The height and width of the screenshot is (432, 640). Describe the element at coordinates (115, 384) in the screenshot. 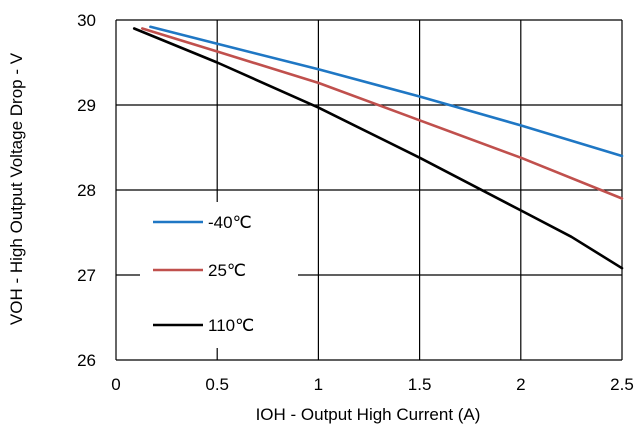

I see `x-tick-label: 0` at that location.